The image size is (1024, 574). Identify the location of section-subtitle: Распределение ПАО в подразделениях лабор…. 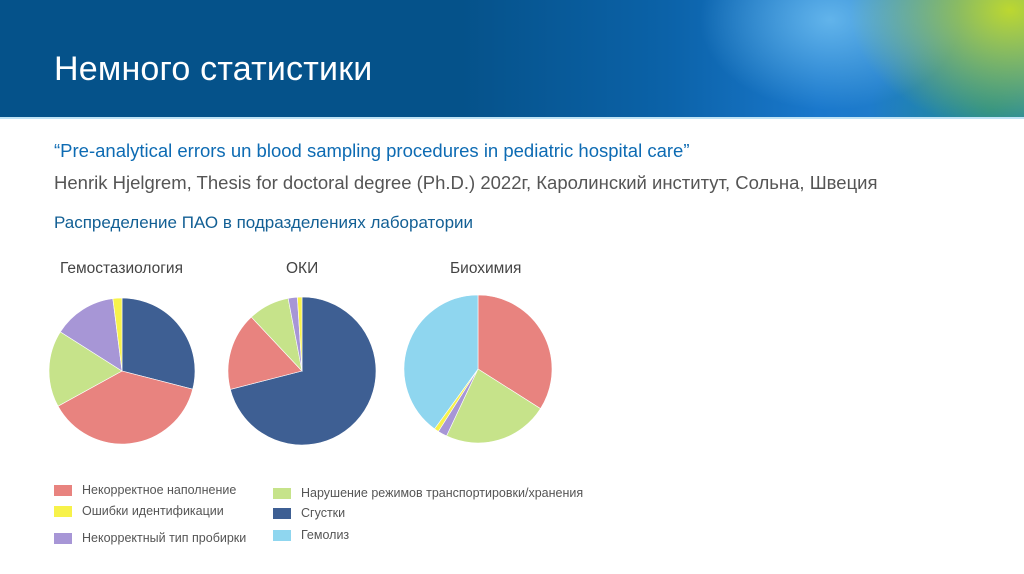
(264, 222).